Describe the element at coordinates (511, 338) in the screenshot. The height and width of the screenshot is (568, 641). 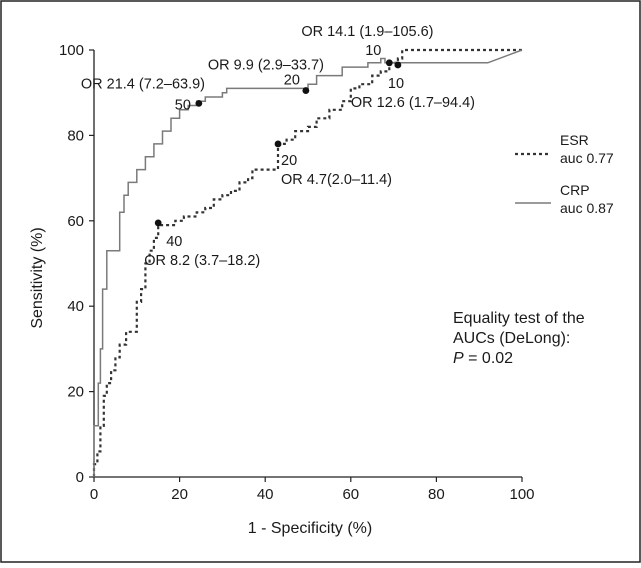
I see `note-line-2: AUCs (DeLong):` at that location.